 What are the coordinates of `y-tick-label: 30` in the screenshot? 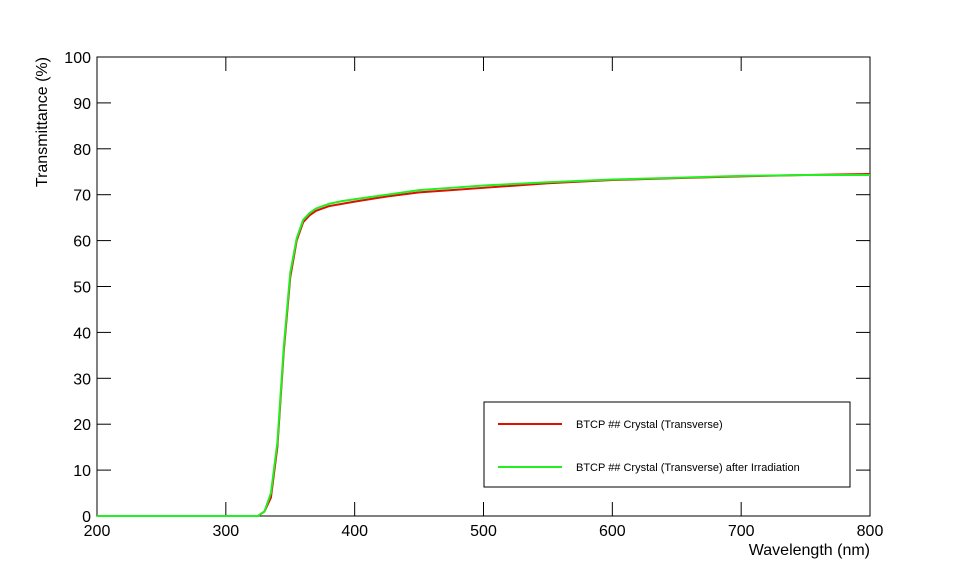 It's located at (82, 379).